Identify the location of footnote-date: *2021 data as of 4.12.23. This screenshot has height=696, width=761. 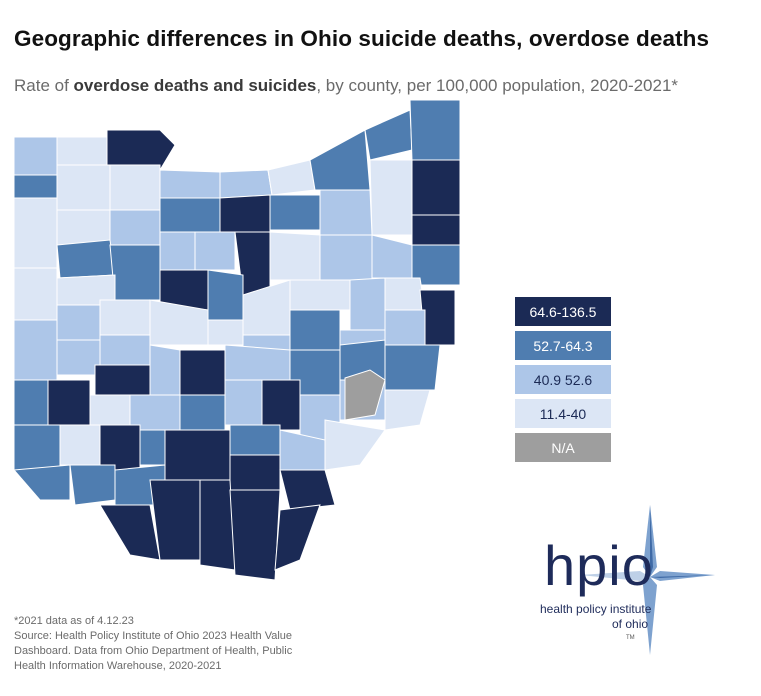
(74, 621).